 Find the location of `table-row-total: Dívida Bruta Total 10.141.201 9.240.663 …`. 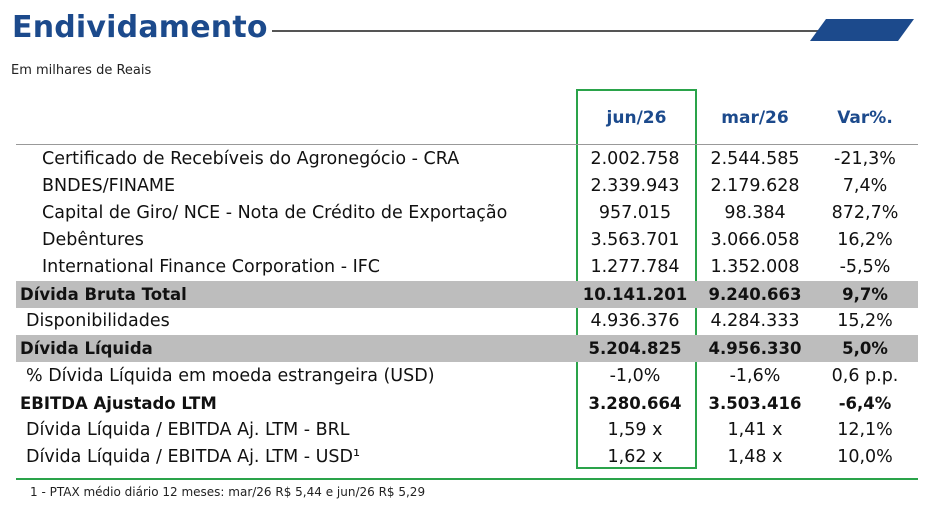

table-row-total: Dívida Bruta Total 10.141.201 9.240.663 … is located at coordinates (467, 294).